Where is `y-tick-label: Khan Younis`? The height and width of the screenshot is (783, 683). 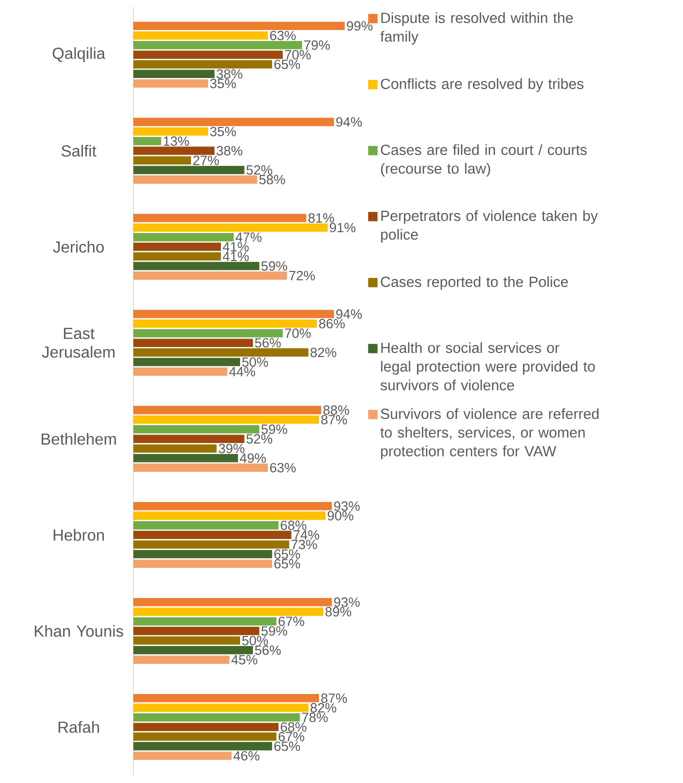
y-tick-label: Khan Younis is located at coordinates (79, 631).